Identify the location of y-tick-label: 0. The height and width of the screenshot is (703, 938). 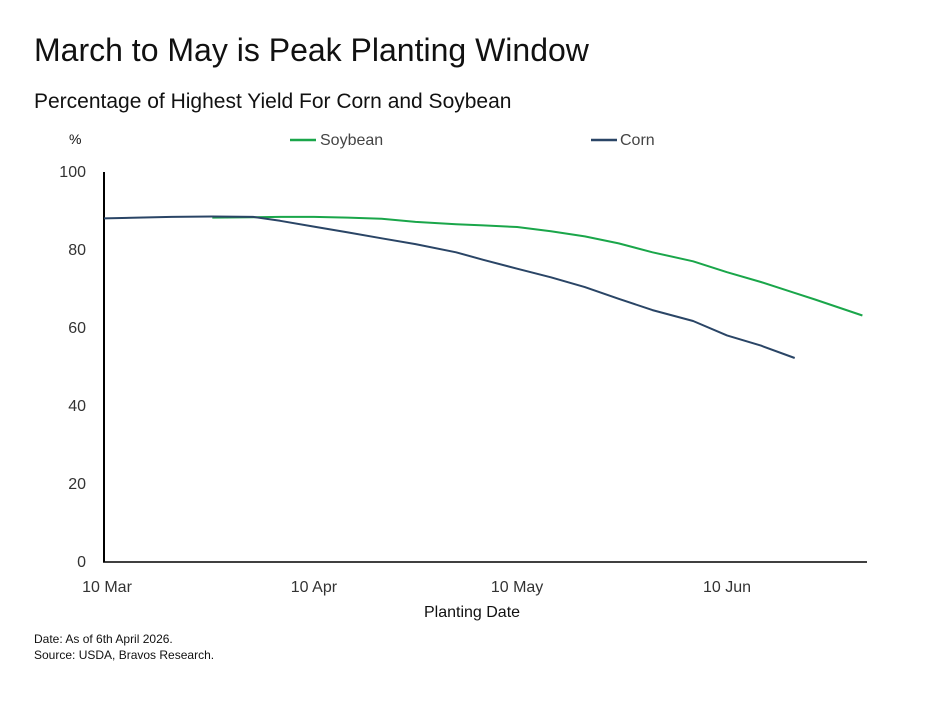
(81, 562).